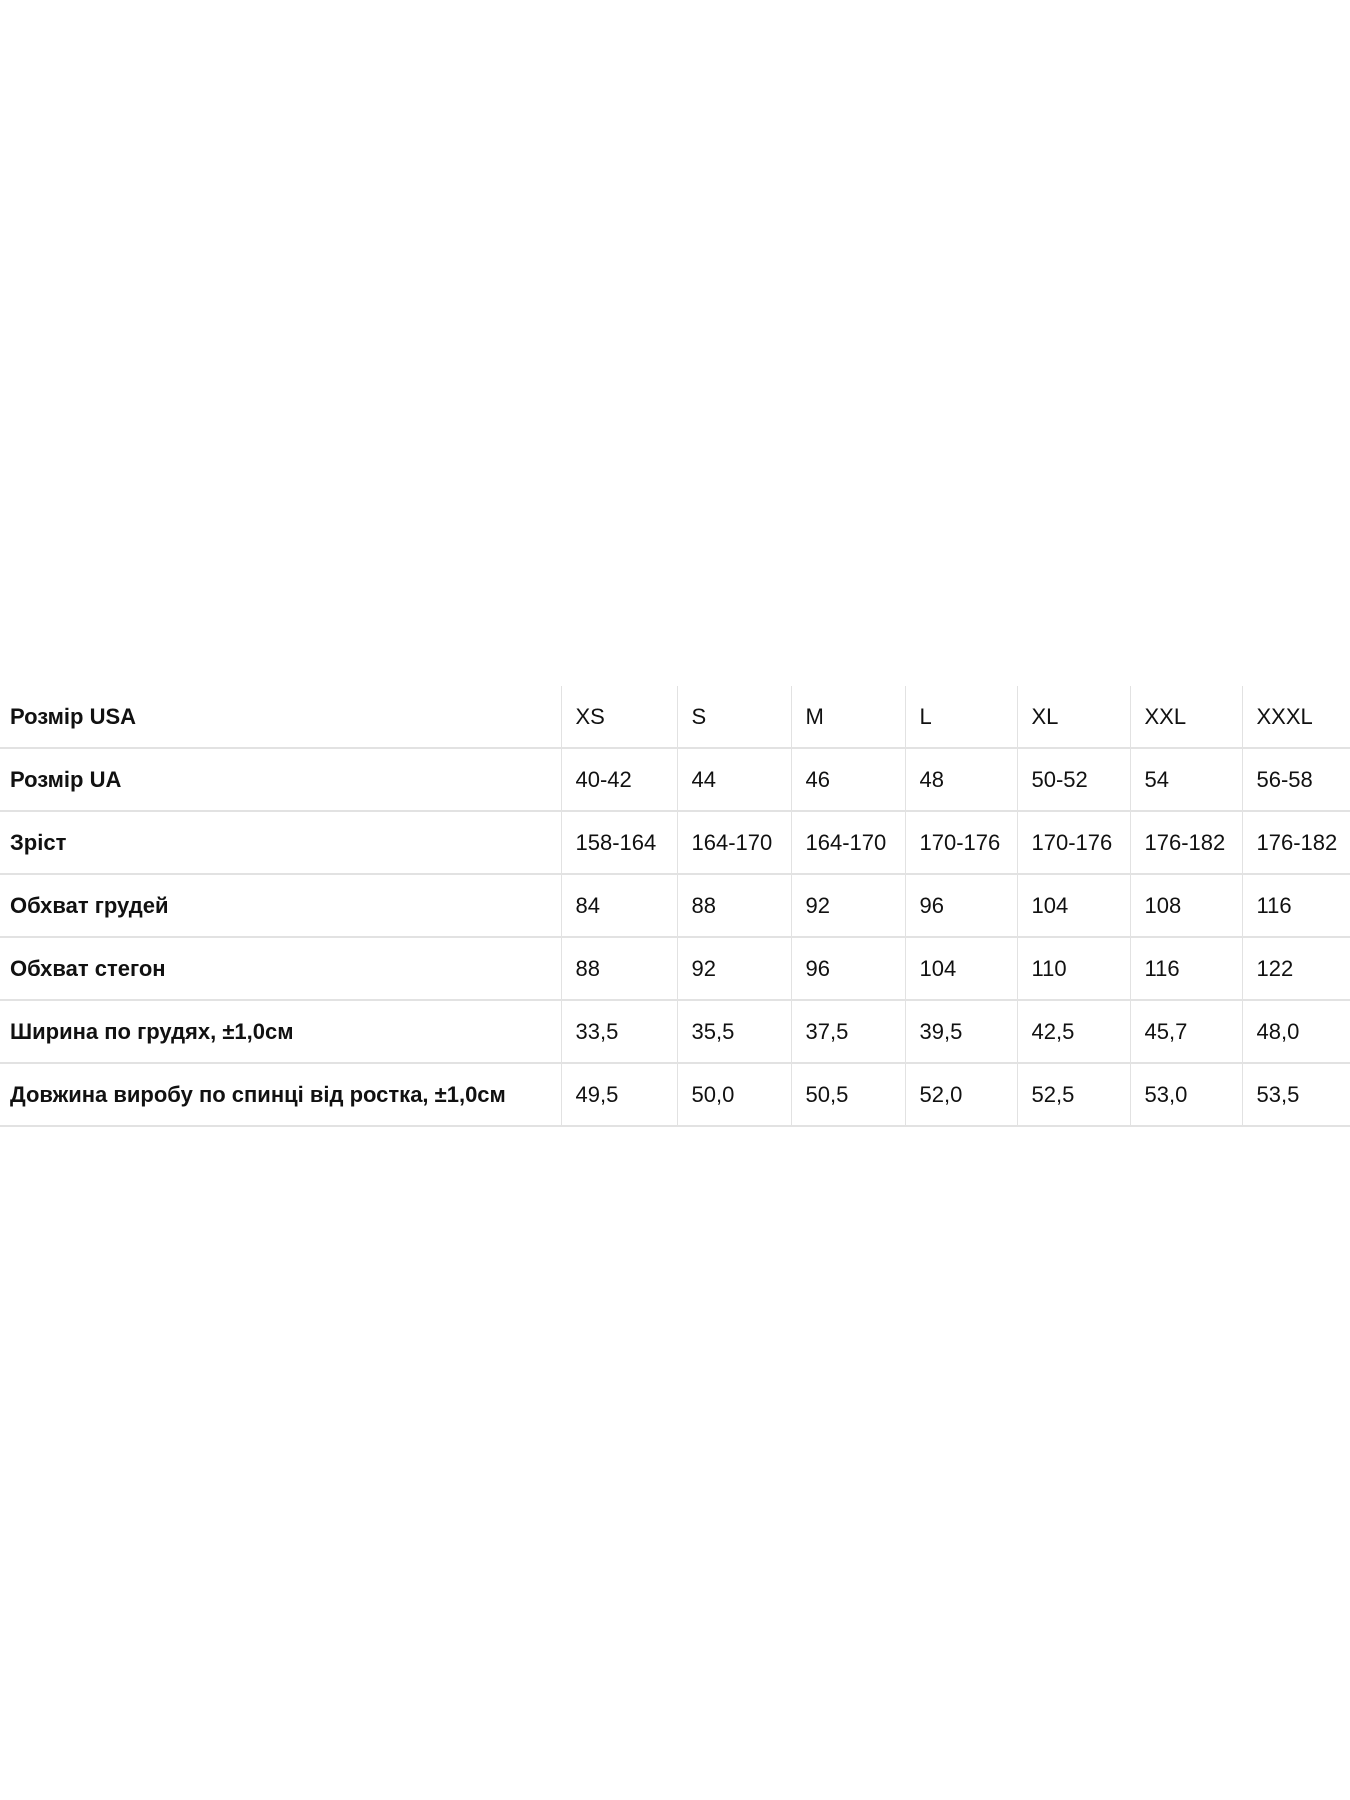 This screenshot has height=1800, width=1350. Describe the element at coordinates (1073, 780) in the screenshot. I see `table-cell: 50-52` at that location.